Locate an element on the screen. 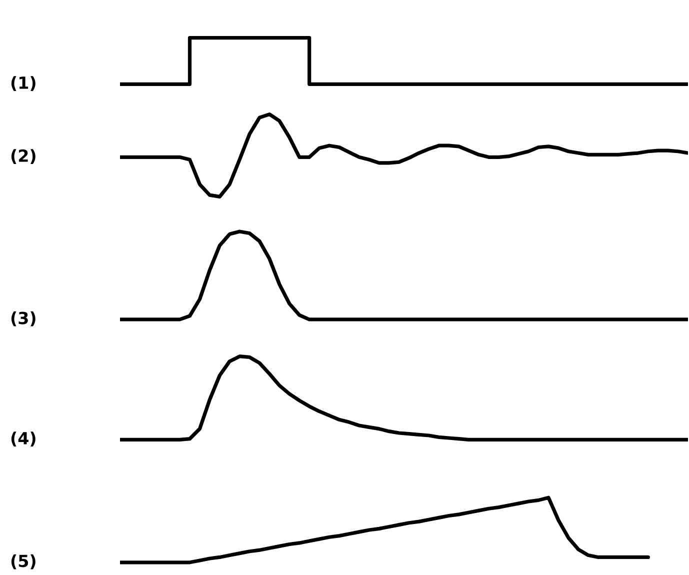 The image size is (689, 575). text: (4) is located at coordinates (23, 439).